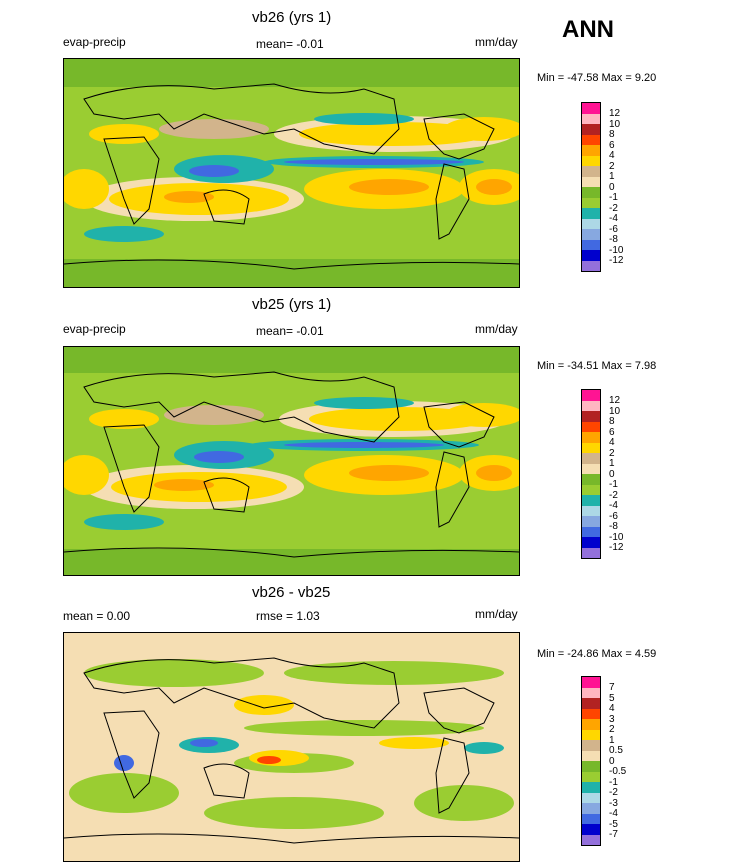 Image resolution: width=733 pixels, height=866 pixels. I want to click on panel1-colorbar, so click(591, 187).